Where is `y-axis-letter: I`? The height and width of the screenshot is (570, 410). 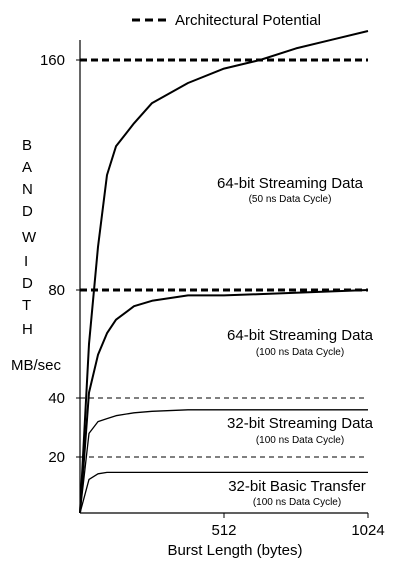
y-axis-letter: I is located at coordinates (26, 261).